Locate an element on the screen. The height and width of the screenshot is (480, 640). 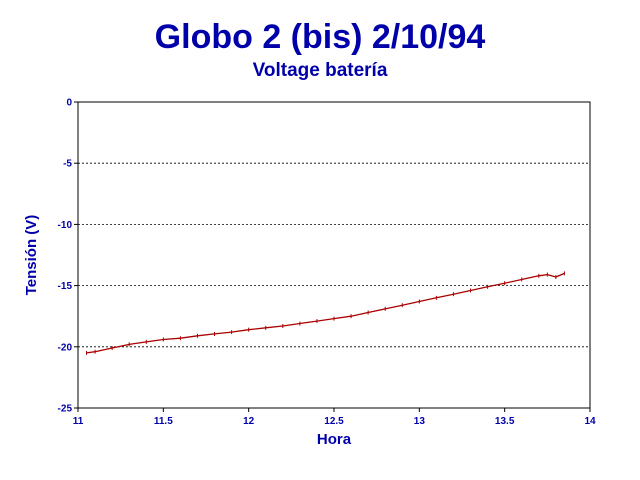
y-tick-label: 0 is located at coordinates (69, 103).